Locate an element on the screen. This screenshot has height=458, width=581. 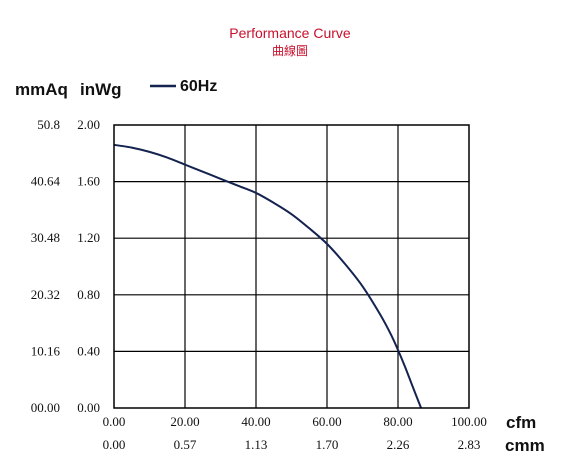
y-tick-label: 0.80 is located at coordinates (88, 294).